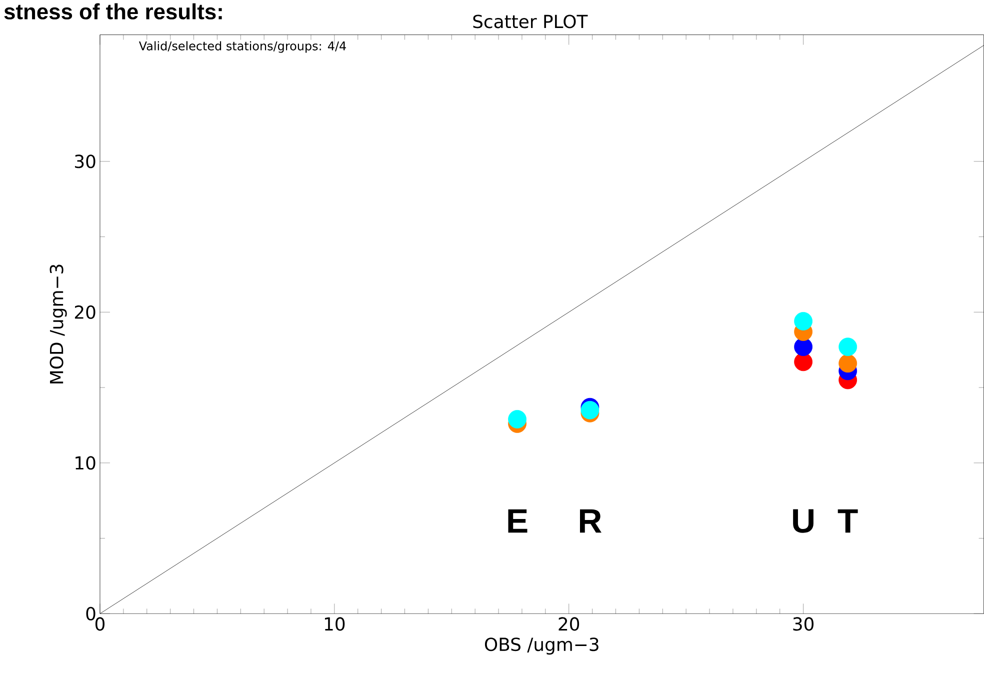 The image size is (984, 687). I want to click on chart-title: Scatter PLOT, so click(530, 21).